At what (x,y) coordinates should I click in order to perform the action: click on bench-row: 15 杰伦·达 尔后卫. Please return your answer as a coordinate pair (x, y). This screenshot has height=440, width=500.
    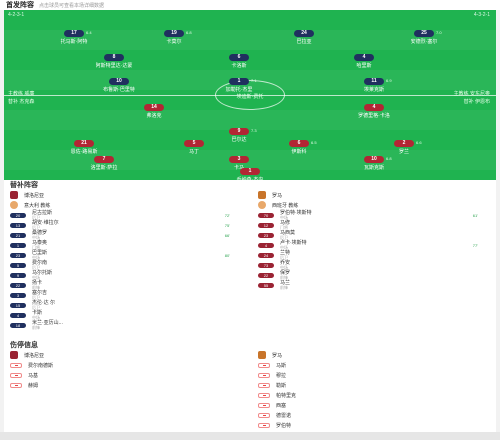
    Looking at the image, I should click on (130, 305).